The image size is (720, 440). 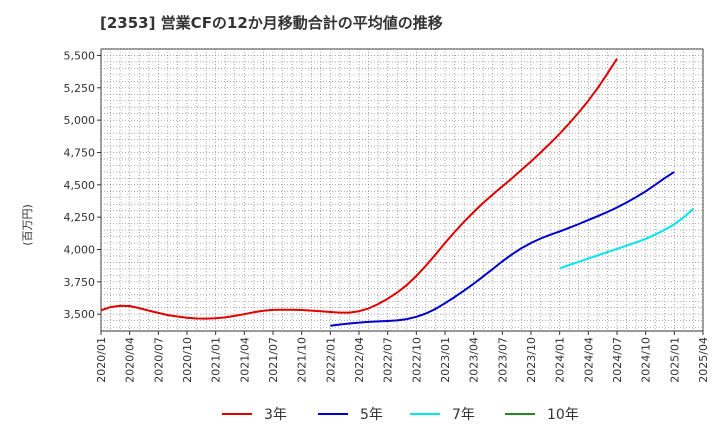 What do you see at coordinates (80, 282) in the screenshot?
I see `y-tick-label: 3,750` at bounding box center [80, 282].